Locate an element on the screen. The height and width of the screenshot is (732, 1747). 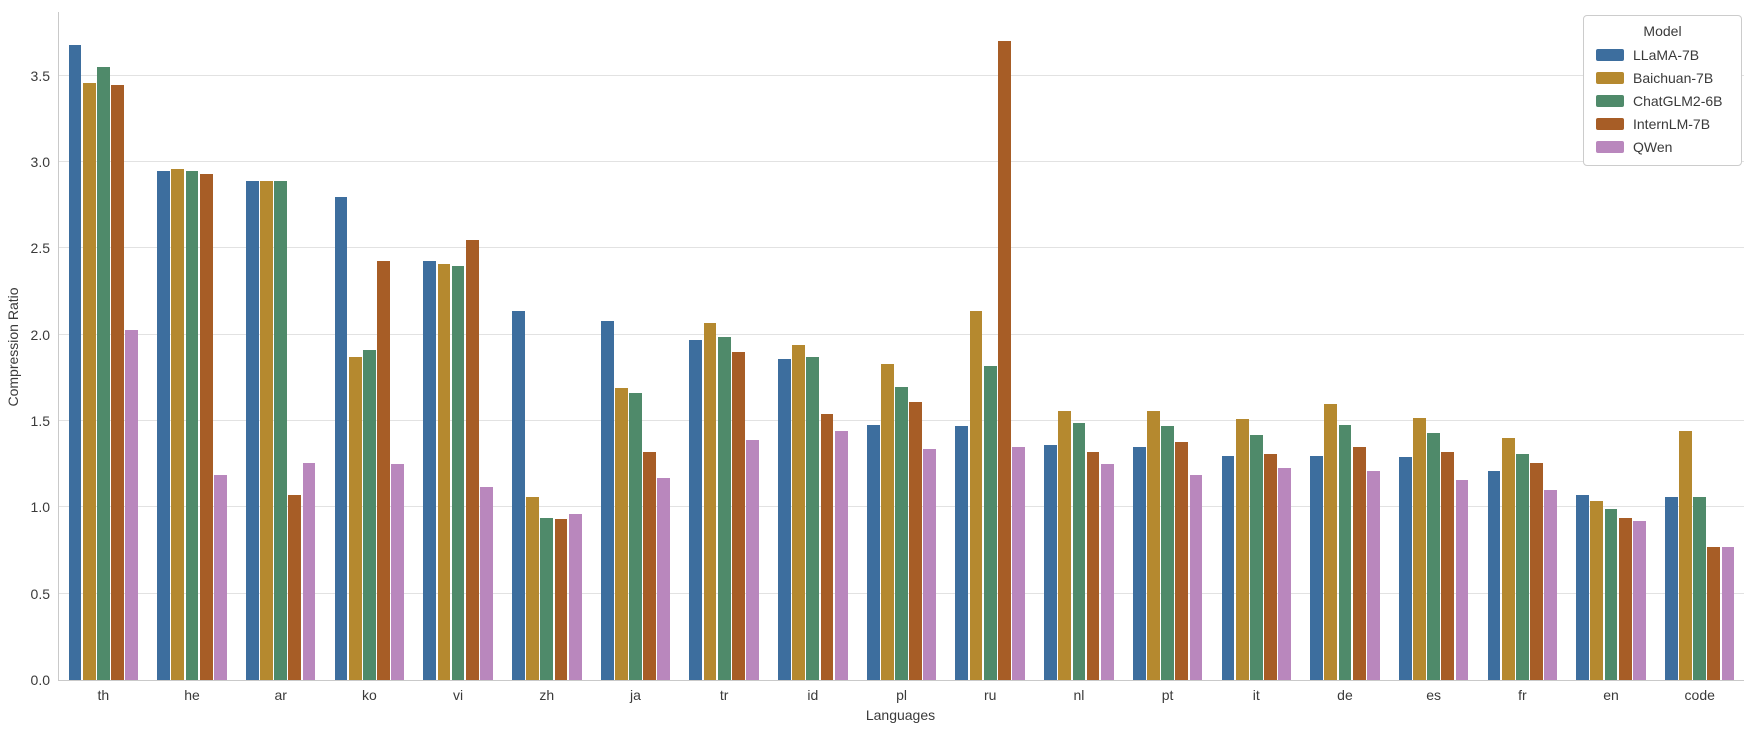
bar-ChatGLM2-6B-ko is located at coordinates (369, 515).